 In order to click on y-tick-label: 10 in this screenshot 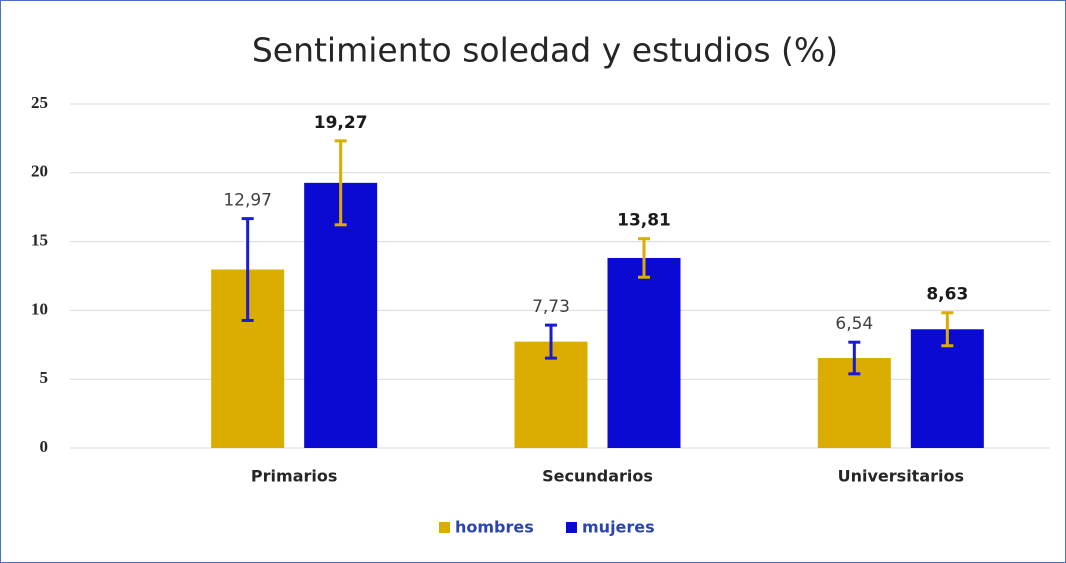, I will do `click(39, 308)`.